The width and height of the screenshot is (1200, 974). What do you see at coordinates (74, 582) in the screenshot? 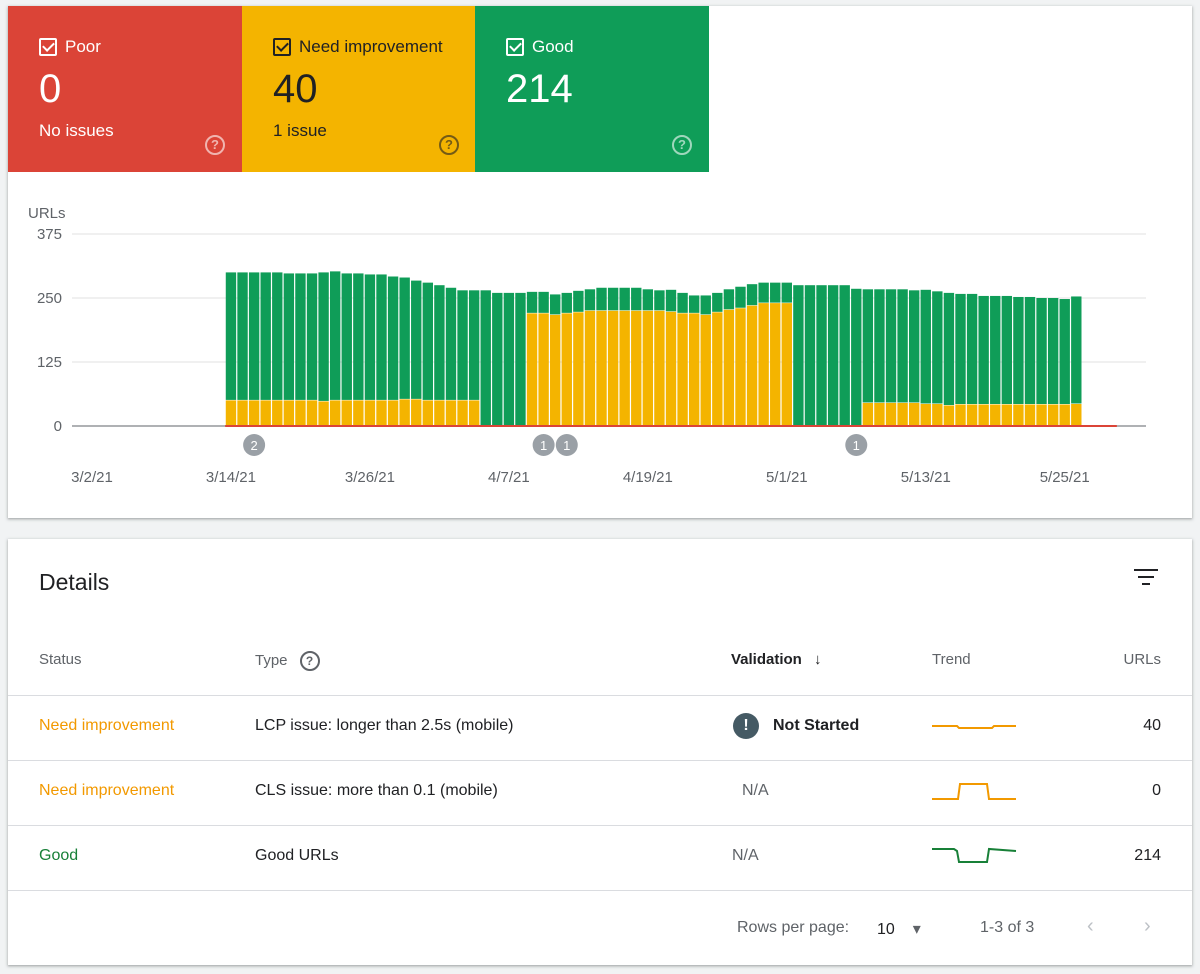
I see `details-title: Details` at bounding box center [74, 582].